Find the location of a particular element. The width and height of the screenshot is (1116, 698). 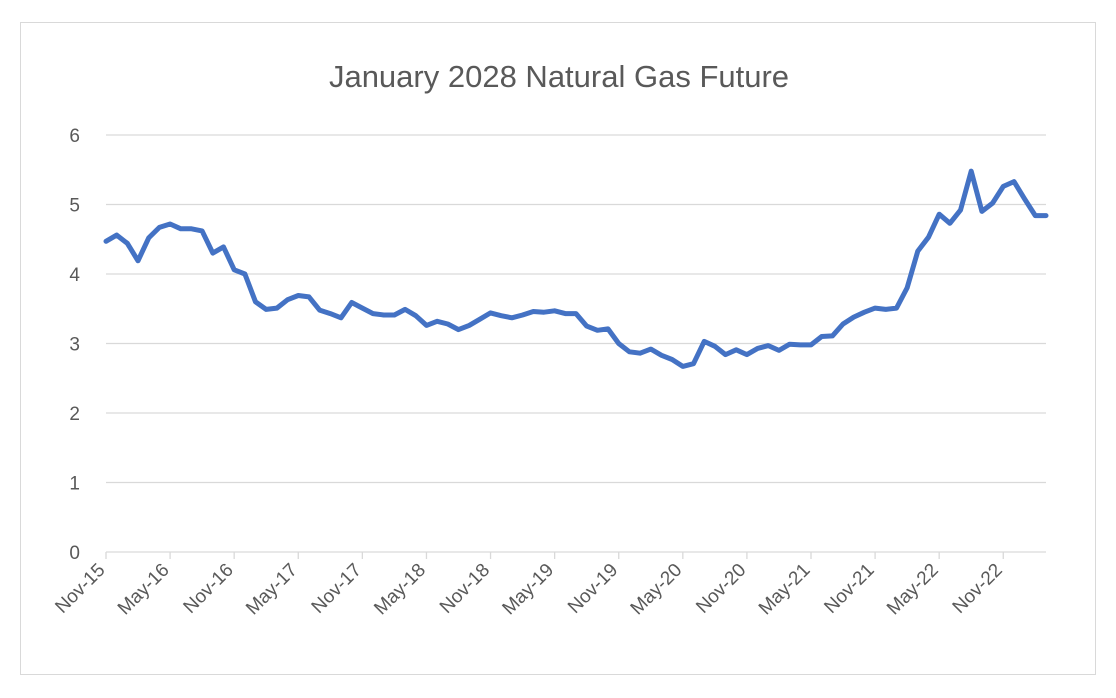

x-tick-label: Nov-21 is located at coordinates (849, 589).